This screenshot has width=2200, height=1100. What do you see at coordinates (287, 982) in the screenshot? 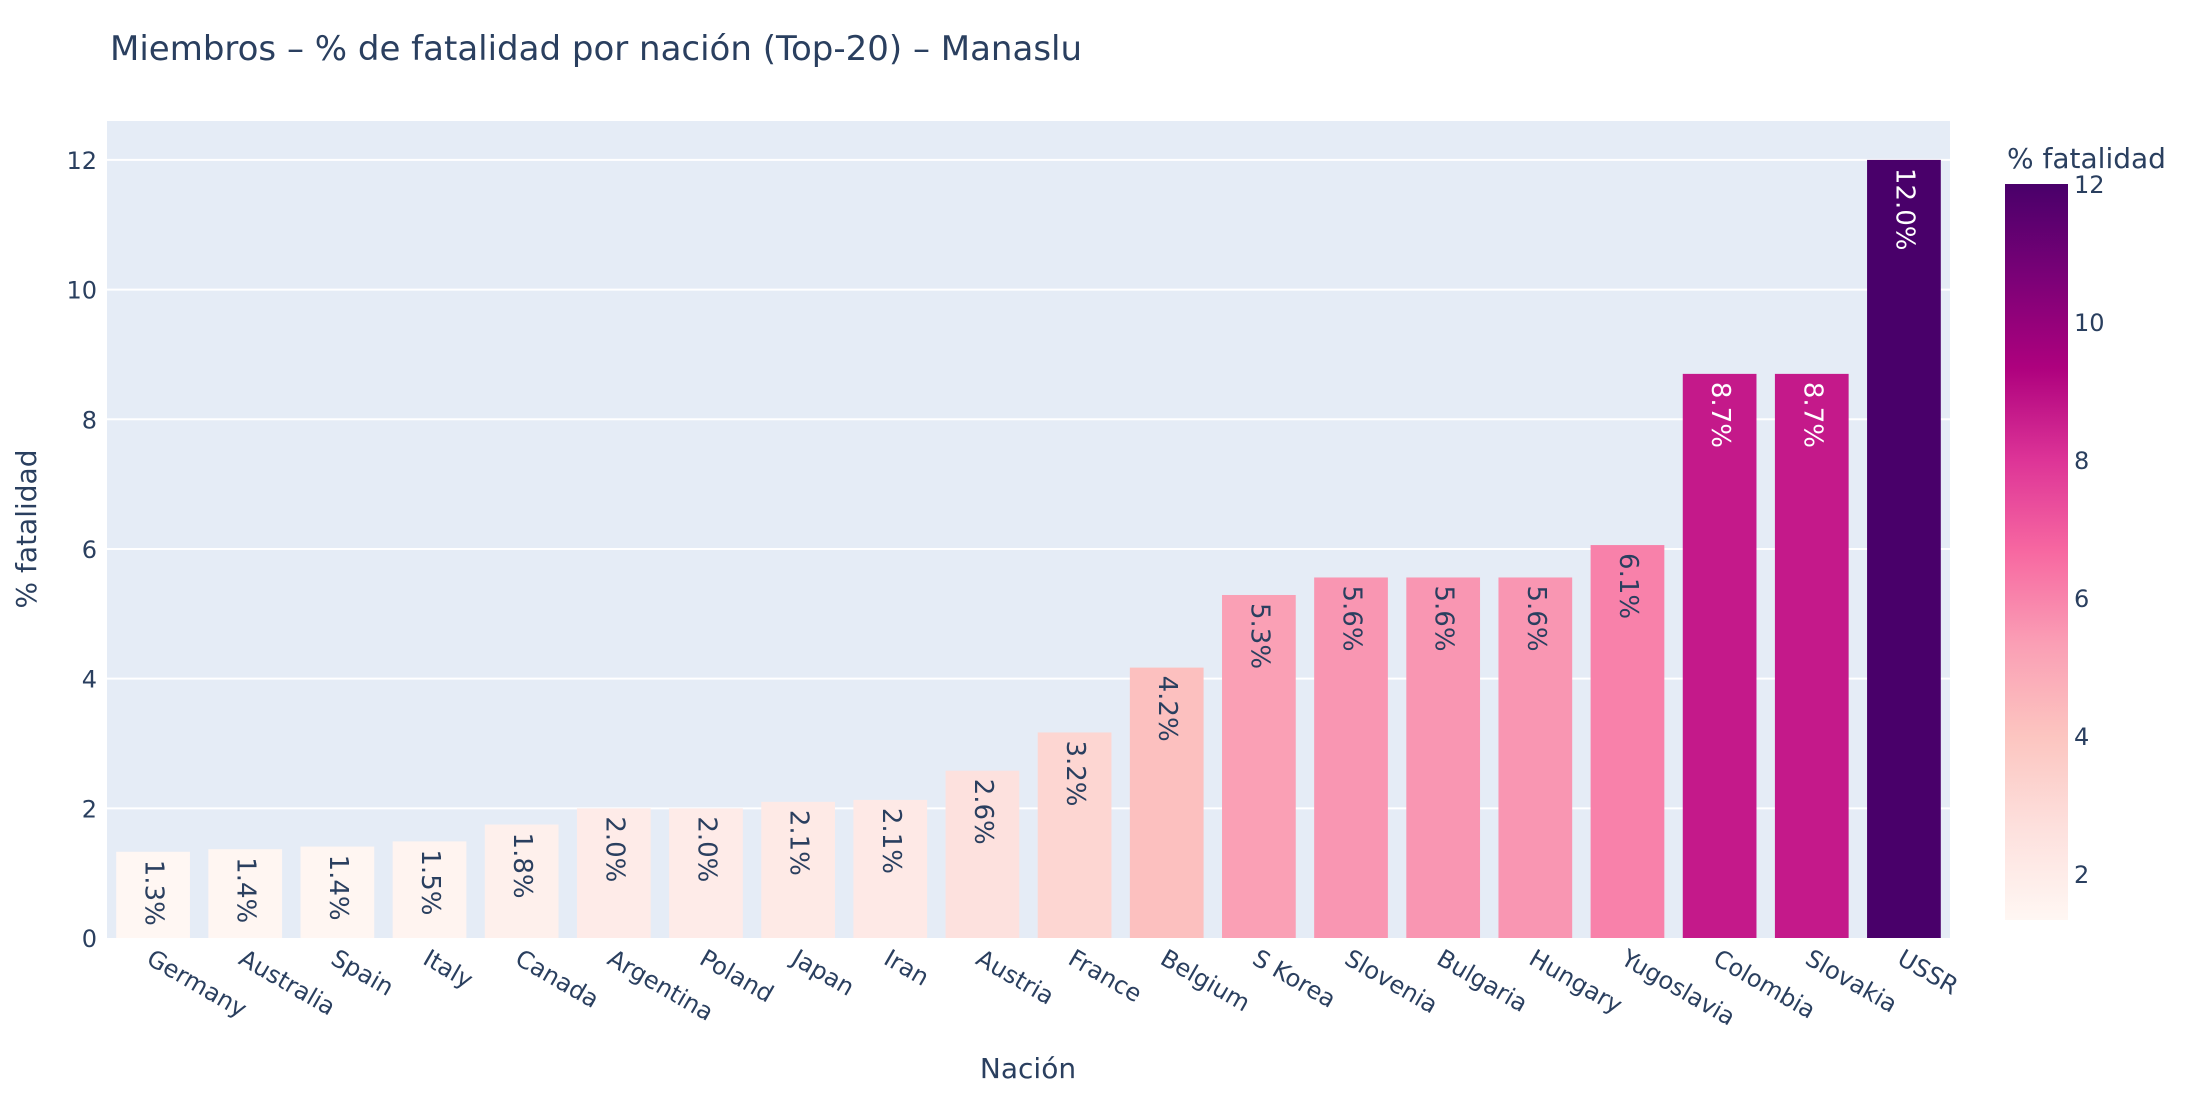
I see `x-tick-label: Australia` at bounding box center [287, 982].